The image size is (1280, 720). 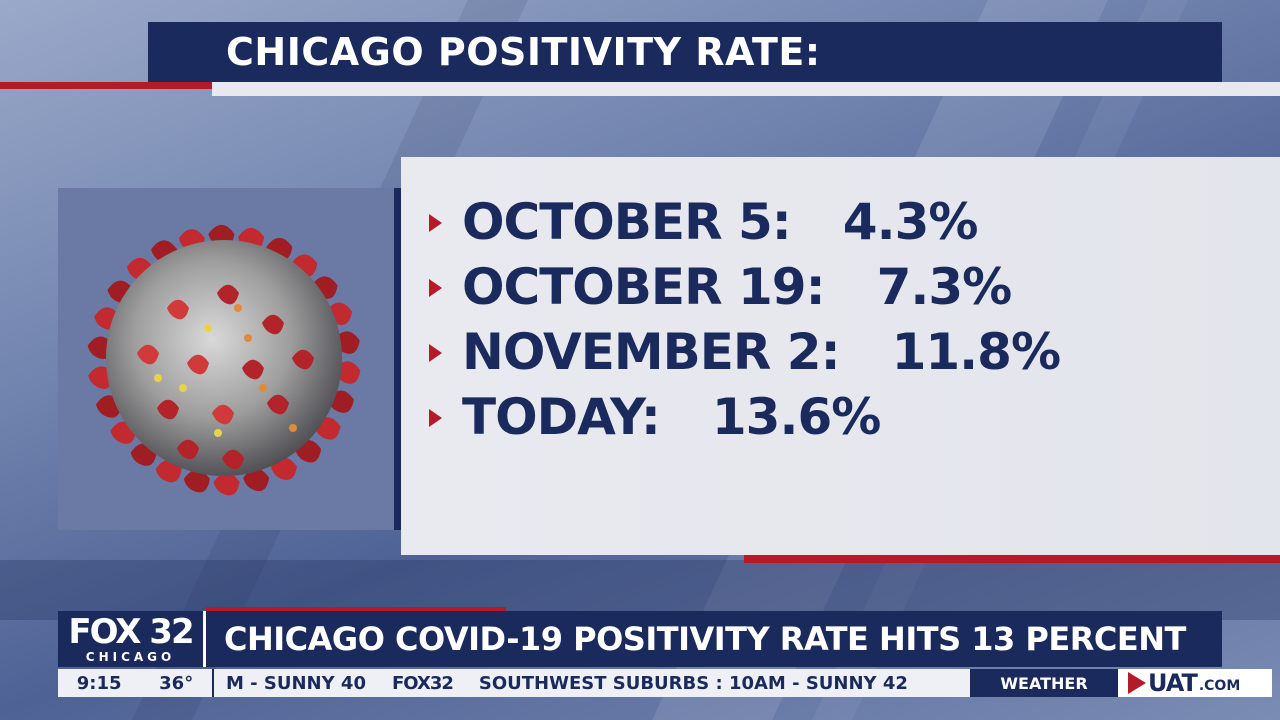 I want to click on title-bar: CHICAGO POSITIVITY RATE:, so click(x=685, y=52).